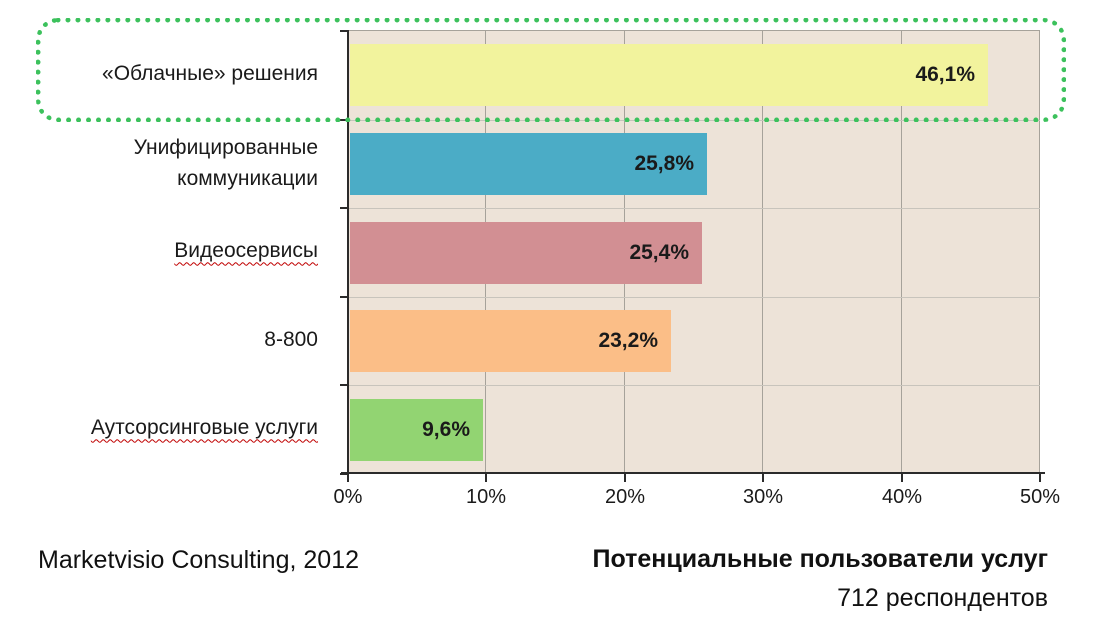 The image size is (1100, 632). I want to click on bar-value-label: 9,6%, so click(446, 429).